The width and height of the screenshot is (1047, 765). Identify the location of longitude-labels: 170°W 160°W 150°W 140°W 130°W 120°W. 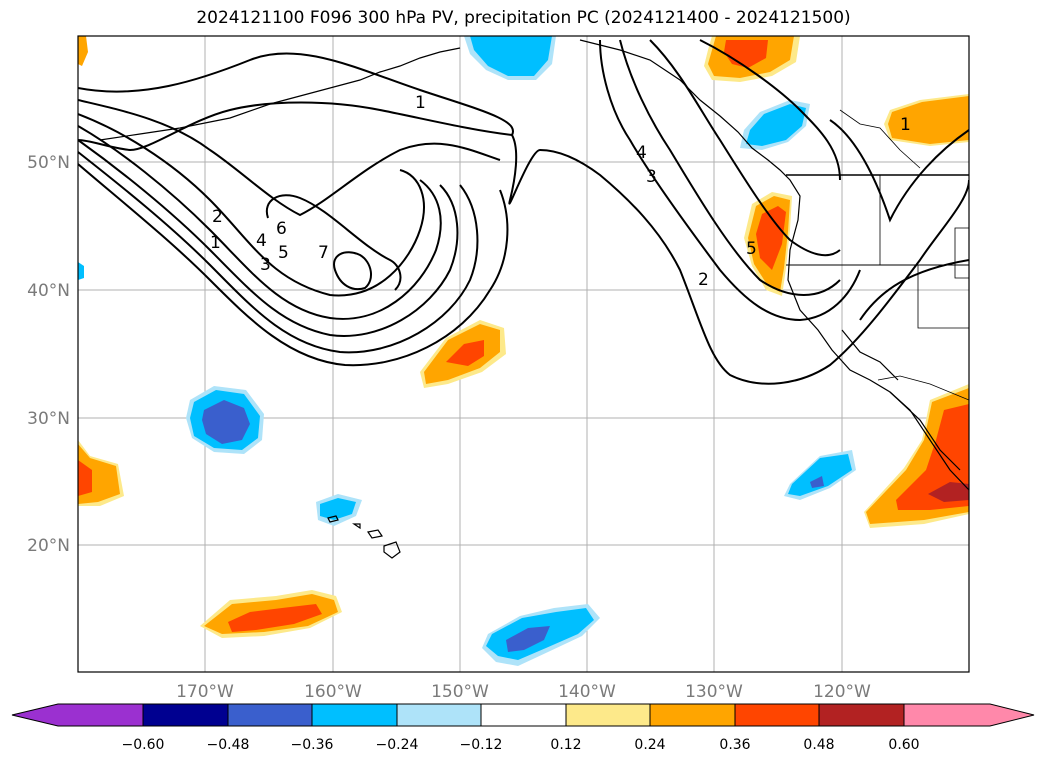
(523, 692).